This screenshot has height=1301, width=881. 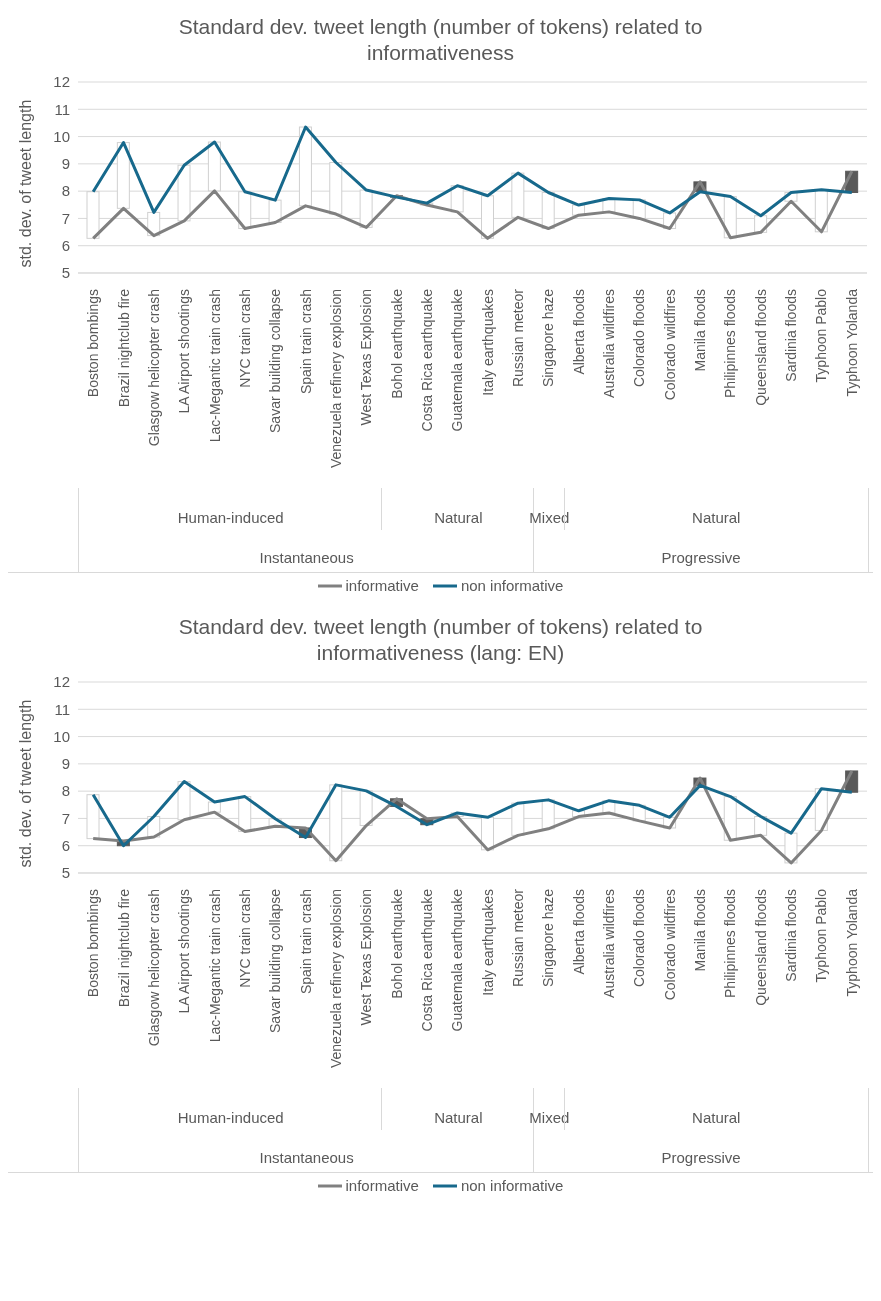 I want to click on chart-title: Standard dev. tweet length (number of tokens) related to informativeness, so click(x=440, y=40).